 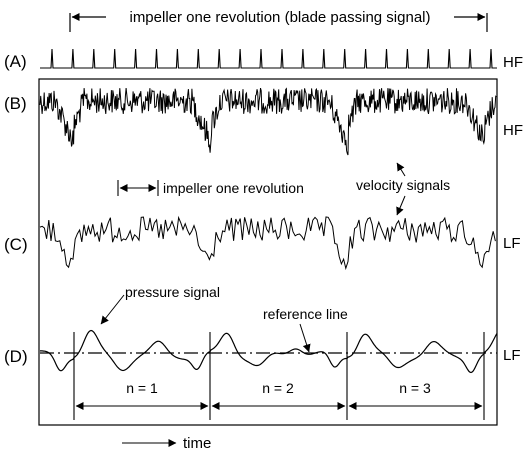 What do you see at coordinates (401, 169) in the screenshot?
I see `velocity-arrow-up` at bounding box center [401, 169].